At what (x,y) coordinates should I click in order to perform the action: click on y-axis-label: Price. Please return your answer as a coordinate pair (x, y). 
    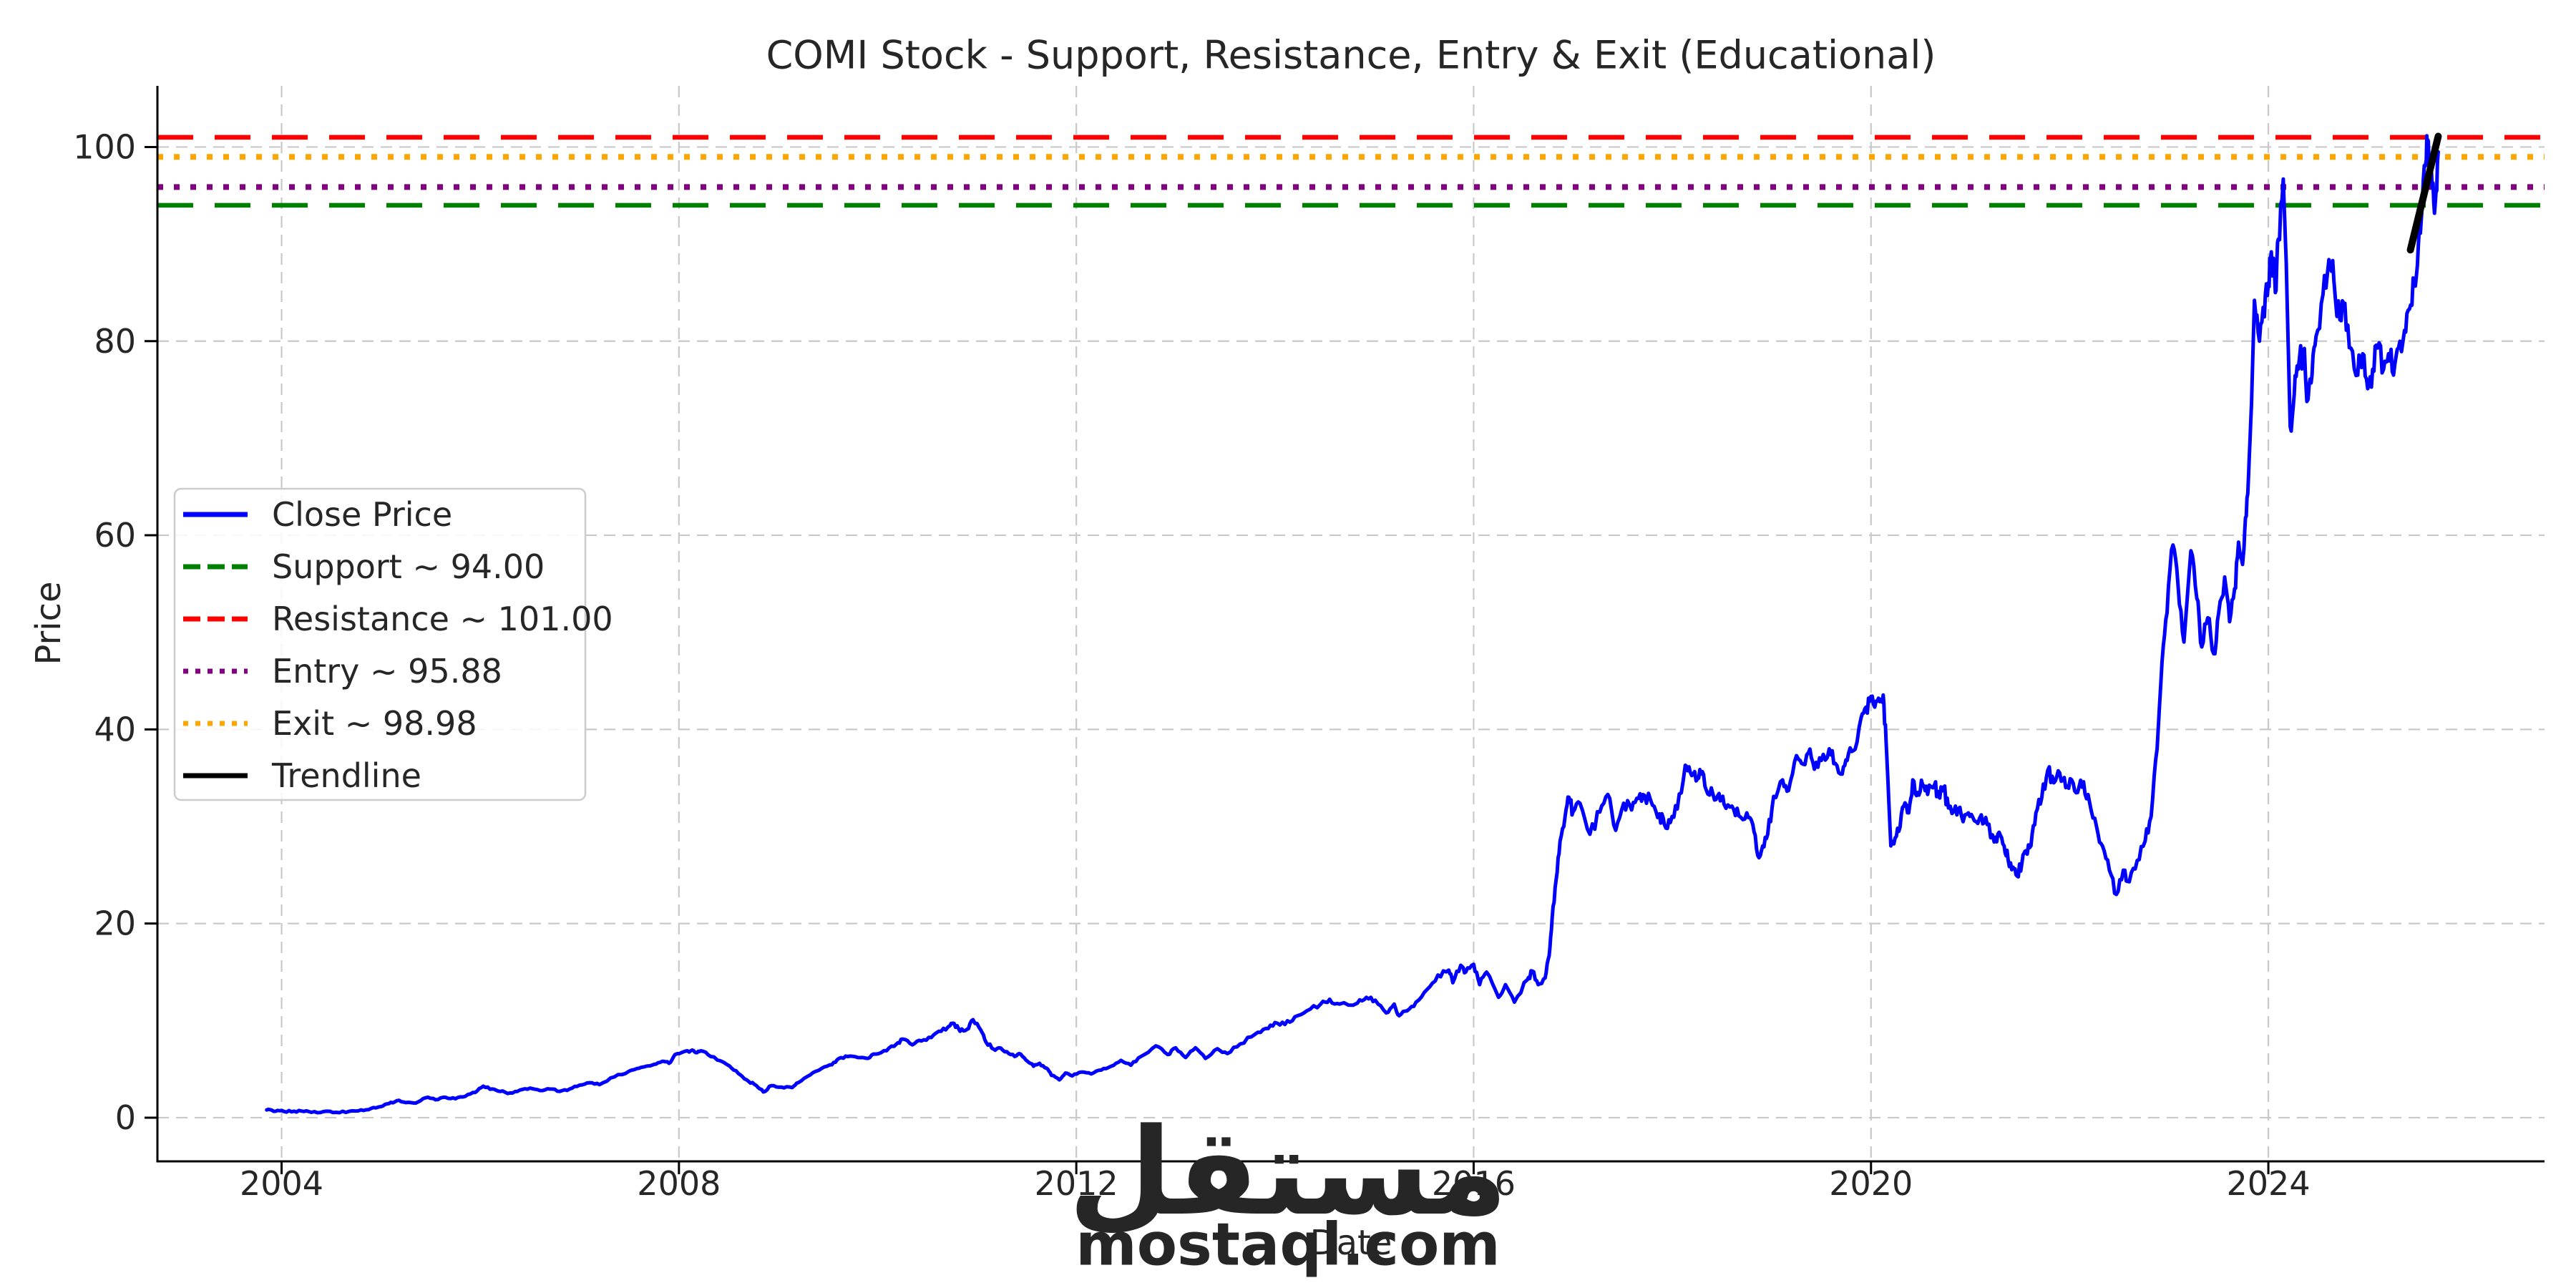
    Looking at the image, I should click on (49, 623).